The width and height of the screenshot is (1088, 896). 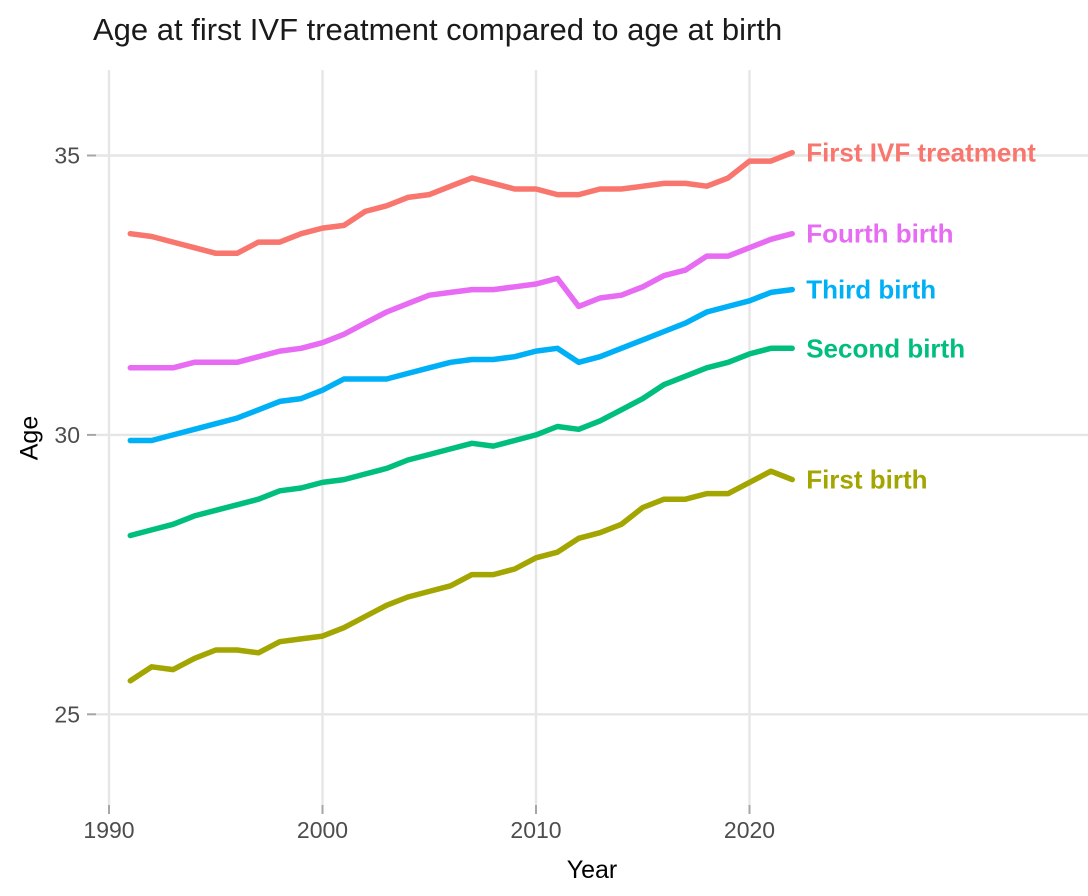 What do you see at coordinates (871, 290) in the screenshot?
I see `series-label-third-birth: Third birth` at bounding box center [871, 290].